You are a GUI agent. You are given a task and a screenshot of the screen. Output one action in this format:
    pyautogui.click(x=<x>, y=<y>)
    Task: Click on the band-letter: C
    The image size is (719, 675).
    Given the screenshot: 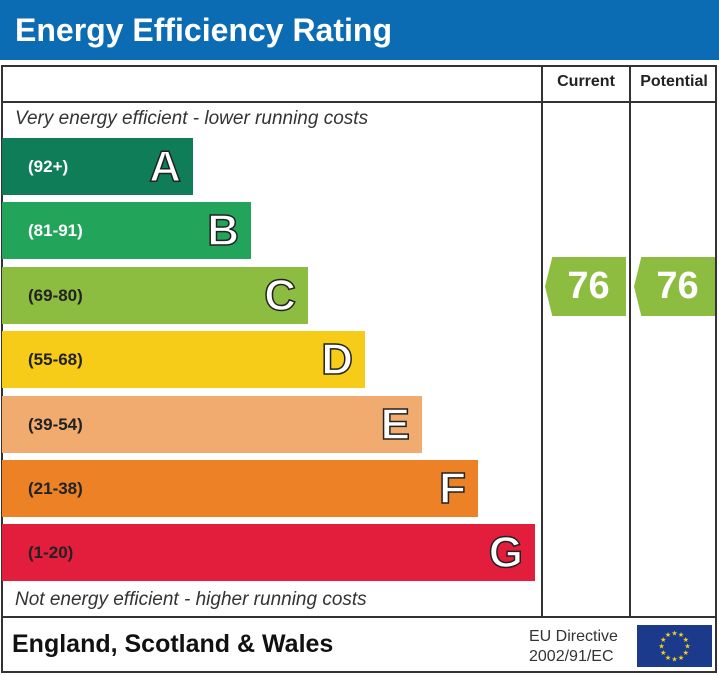 What is the action you would take?
    pyautogui.click(x=279, y=295)
    